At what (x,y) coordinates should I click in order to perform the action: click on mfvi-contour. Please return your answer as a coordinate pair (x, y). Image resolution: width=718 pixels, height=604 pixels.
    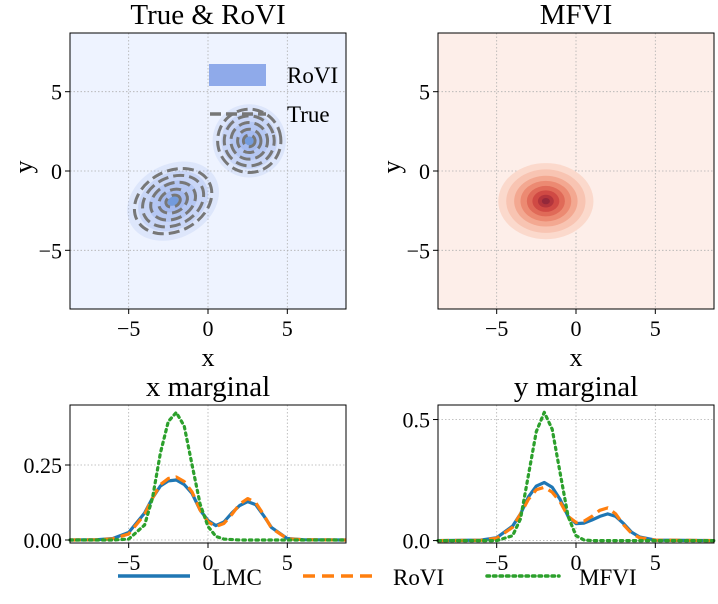
    Looking at the image, I should click on (545, 201).